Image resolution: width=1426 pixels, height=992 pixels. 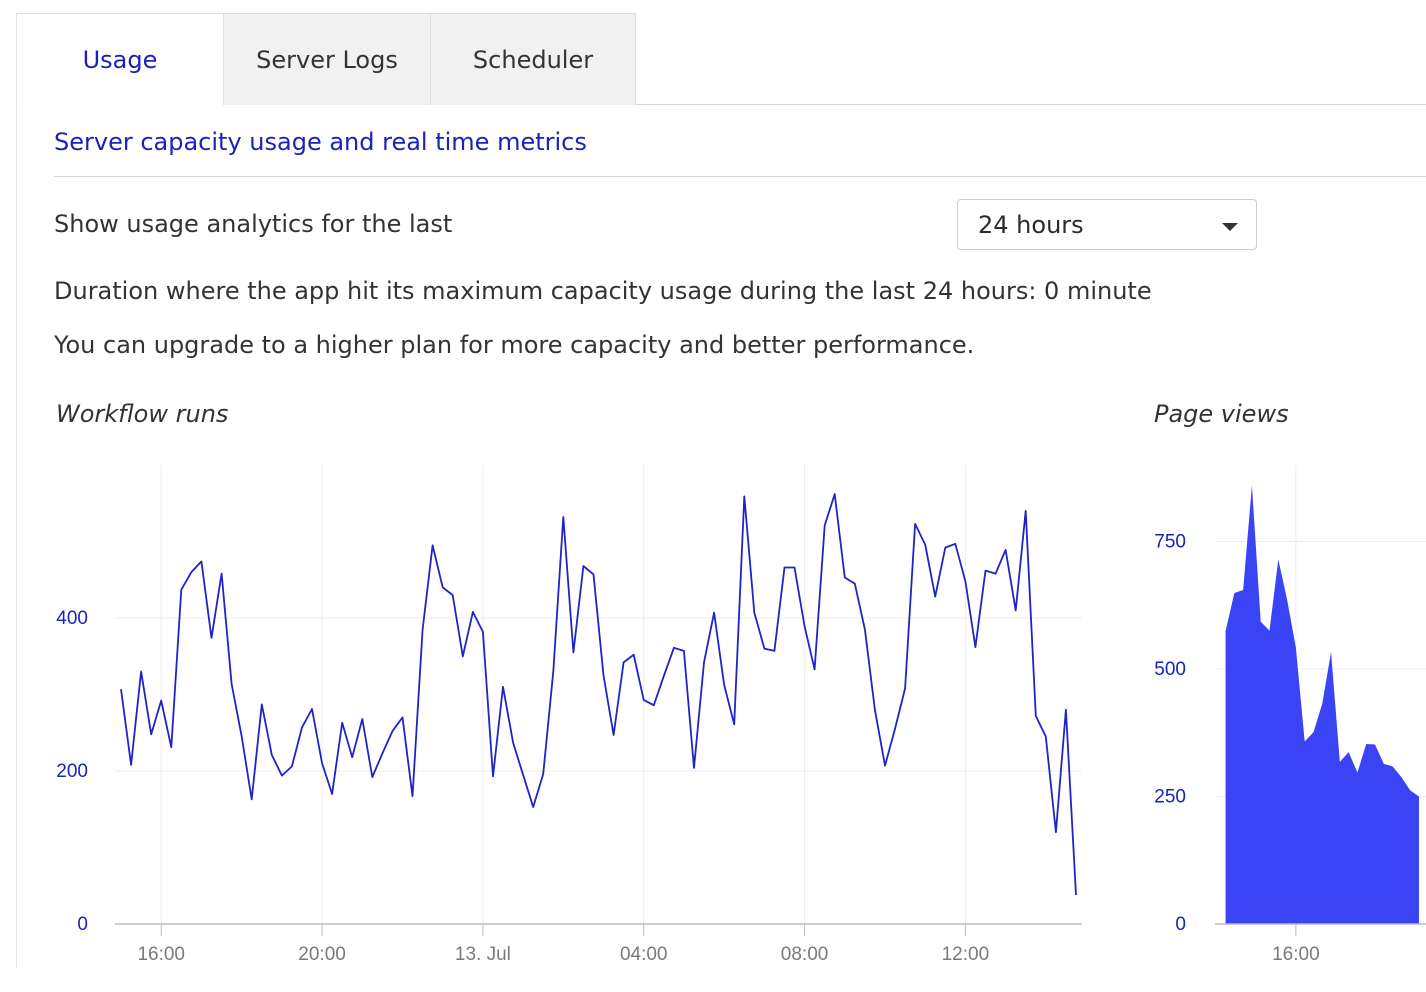 I want to click on tab-scheduler: Scheduler, so click(x=533, y=59).